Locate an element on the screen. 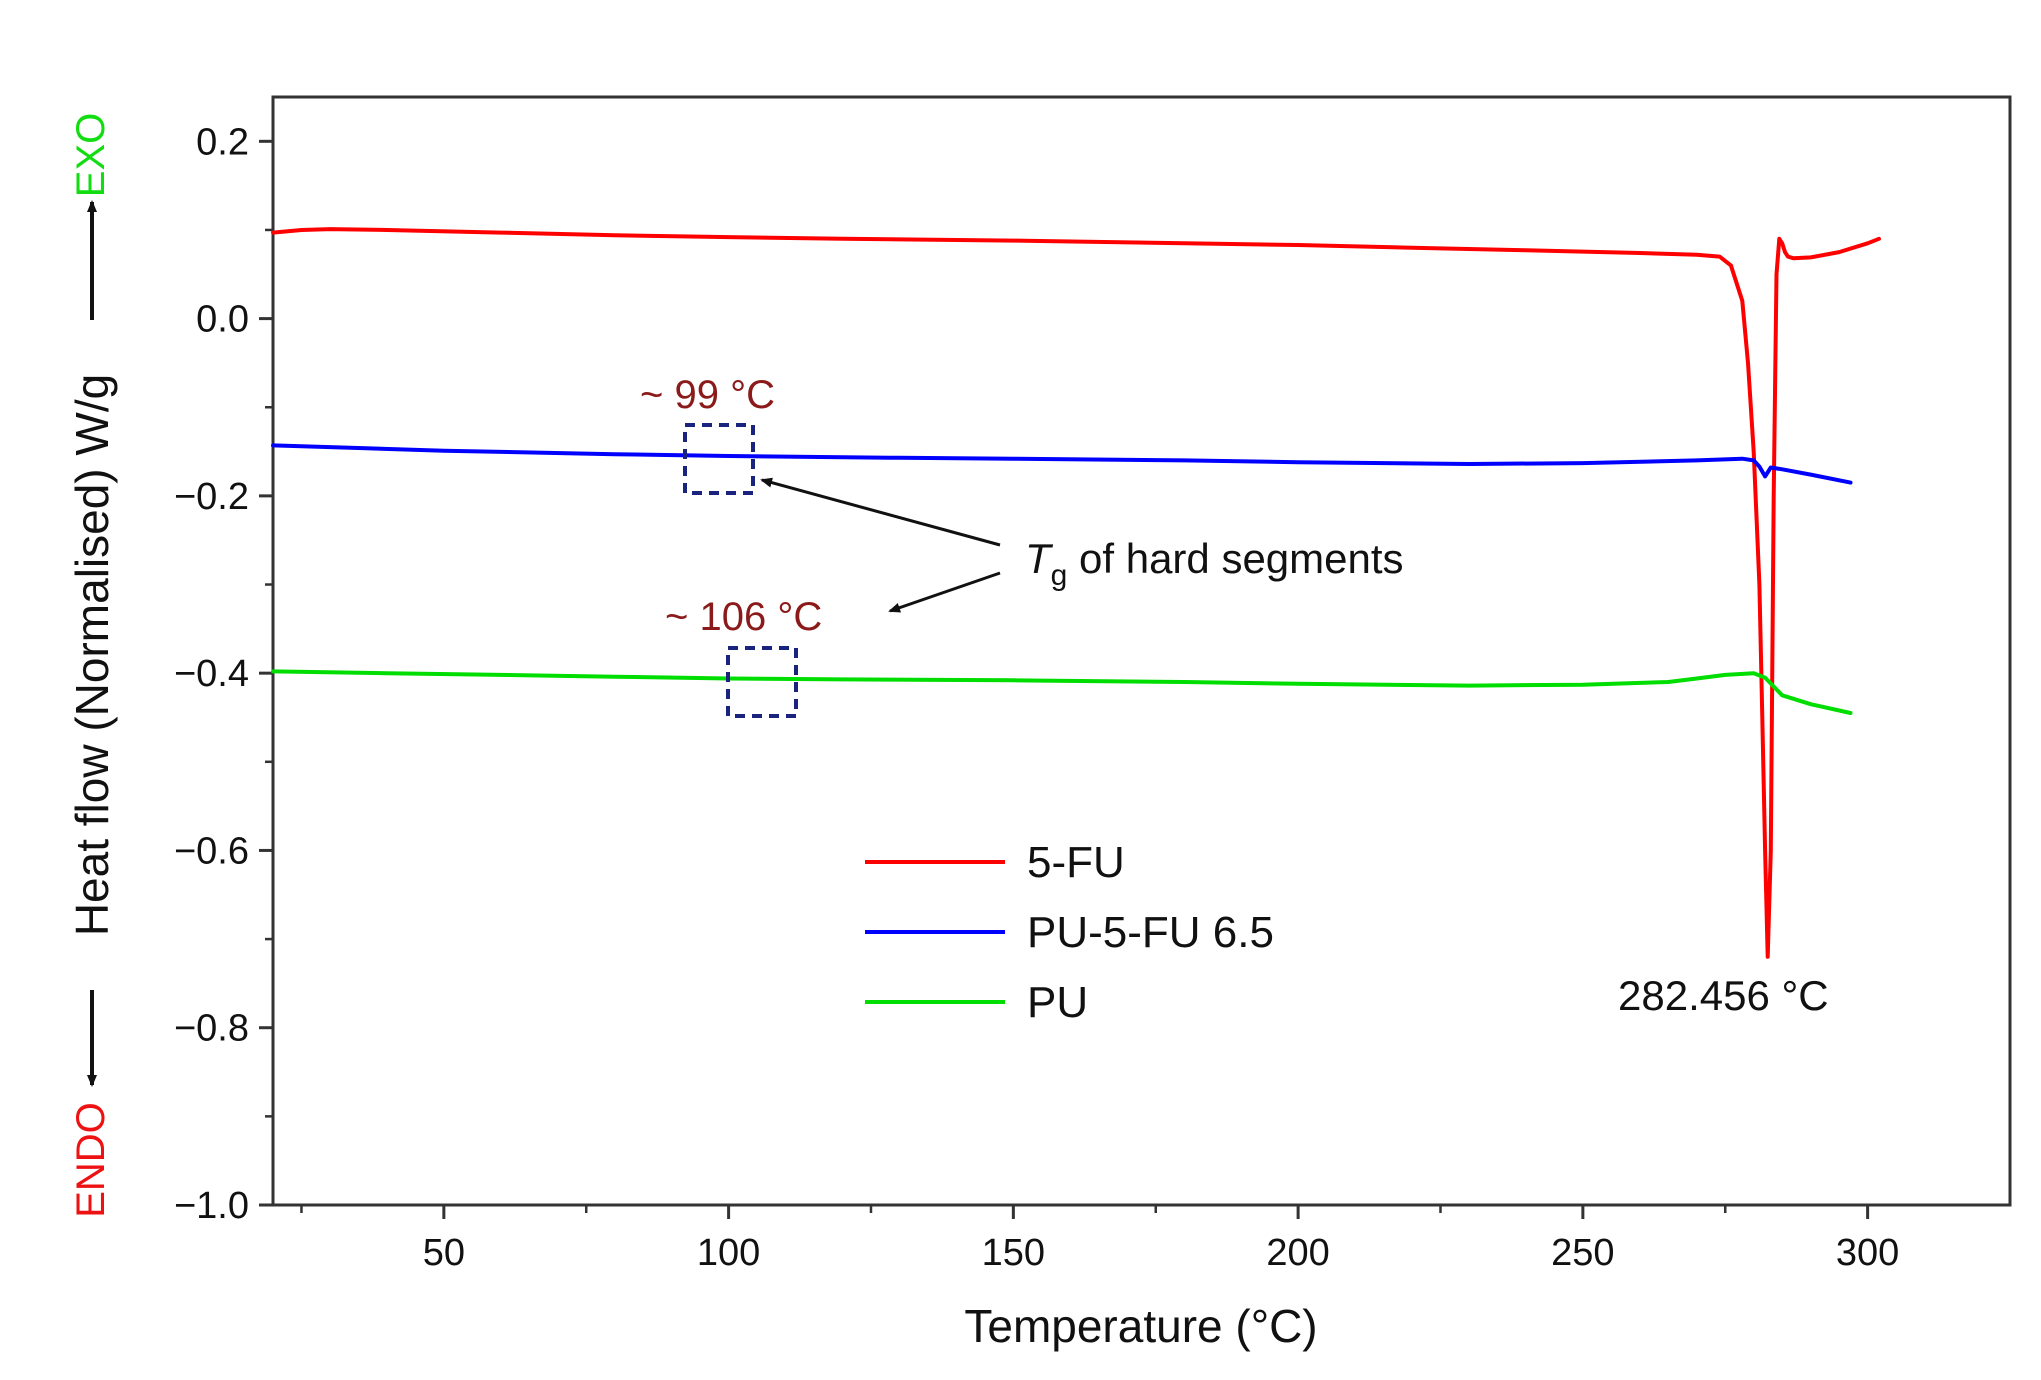 The height and width of the screenshot is (1380, 2041). y-axis-ticks: 0.2 0.0 −0.2 −0.4 −0.6 −0.8 −1.0 is located at coordinates (223, 674).